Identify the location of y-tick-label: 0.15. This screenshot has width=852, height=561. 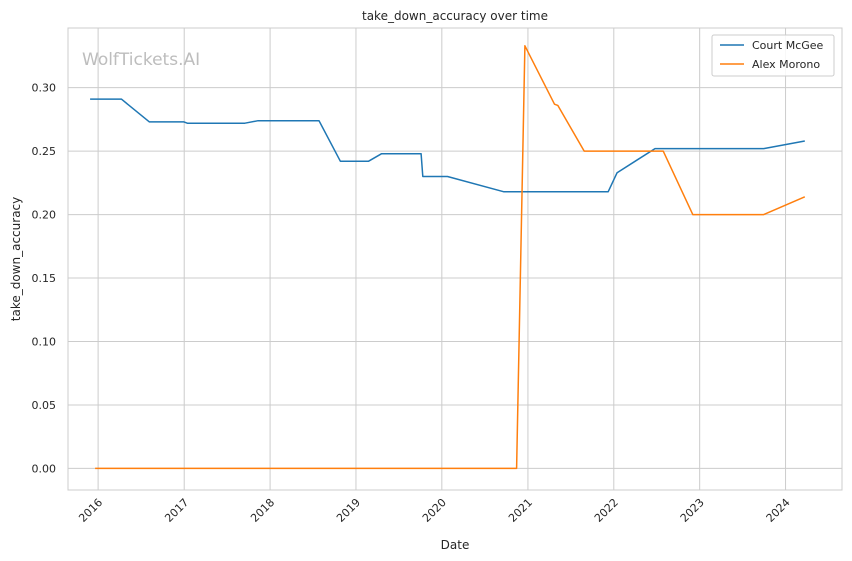
(44, 278).